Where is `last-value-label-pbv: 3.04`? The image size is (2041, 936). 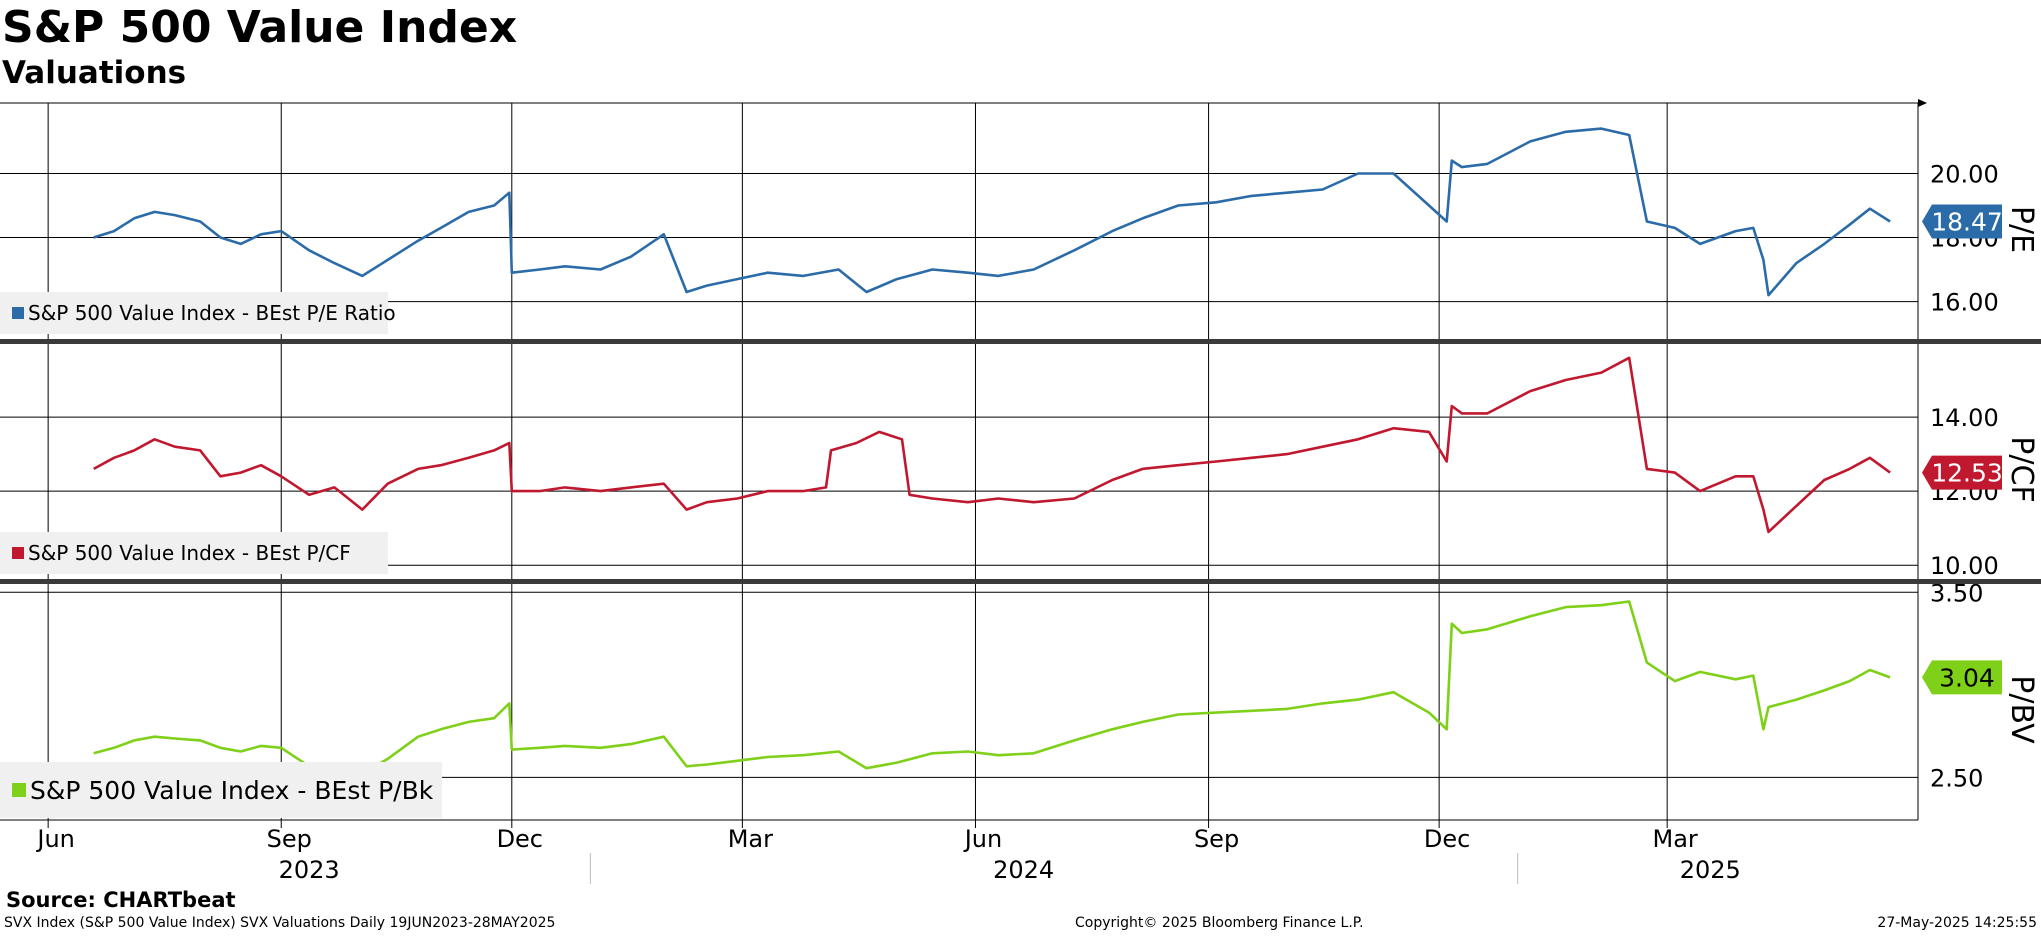
last-value-label-pbv: 3.04 is located at coordinates (1967, 677).